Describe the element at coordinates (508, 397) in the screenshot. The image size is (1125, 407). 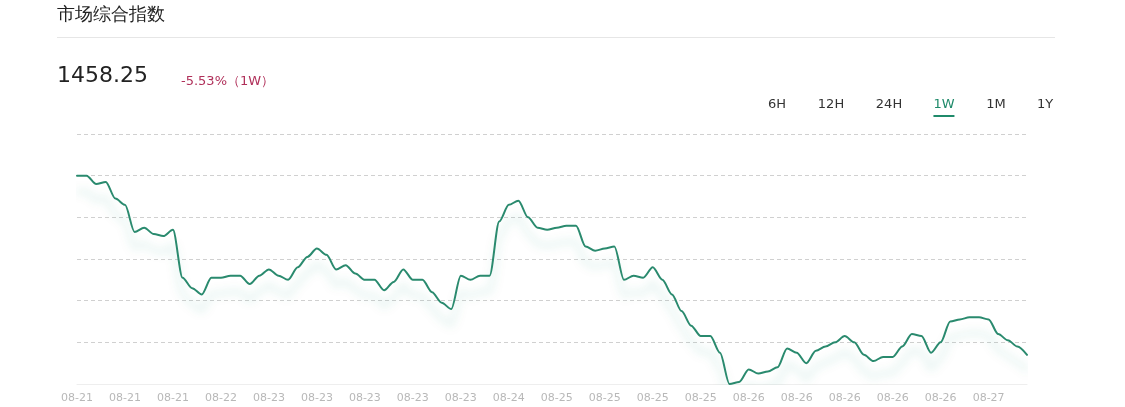
I see `x-tick-label: 08-24` at that location.